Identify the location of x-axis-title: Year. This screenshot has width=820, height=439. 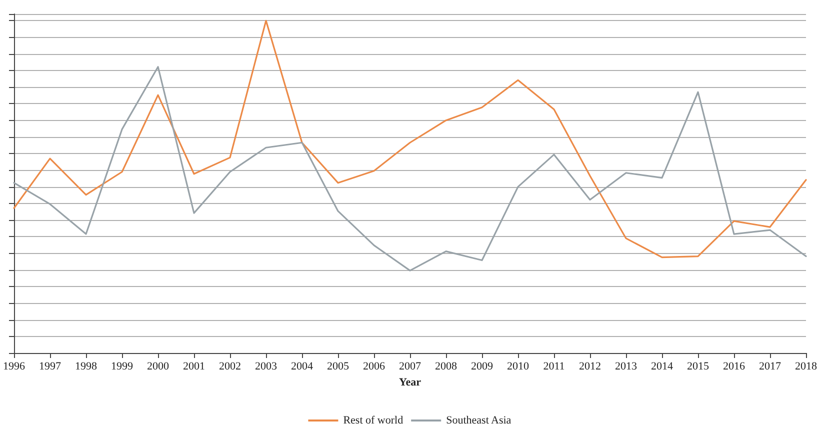
(410, 382).